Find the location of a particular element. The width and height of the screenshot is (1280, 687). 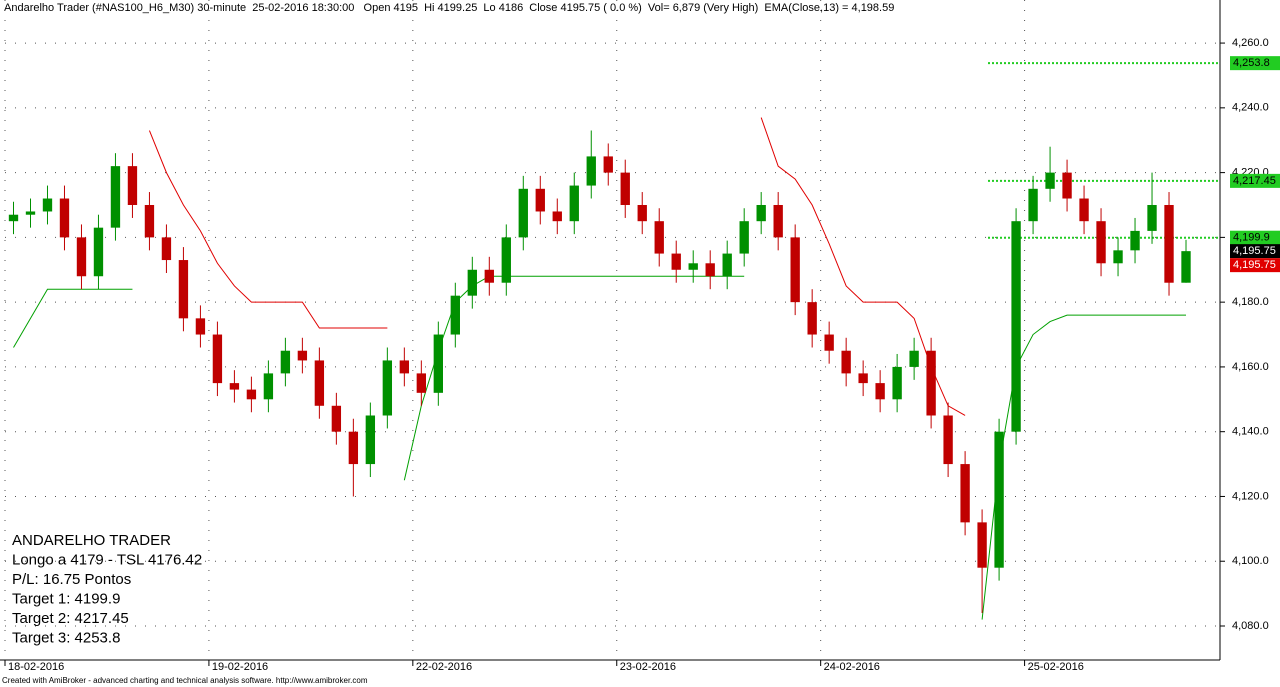

x-tick-label: 24-02-2016 is located at coordinates (852, 667).